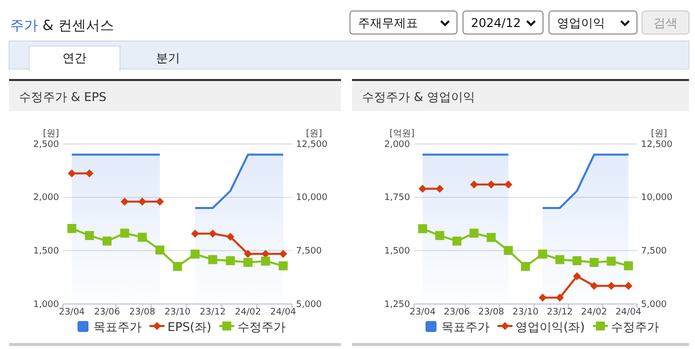 This screenshot has height=349, width=695. Describe the element at coordinates (418, 97) in the screenshot. I see `chart-title: 수정주가 & 영업이익` at that location.